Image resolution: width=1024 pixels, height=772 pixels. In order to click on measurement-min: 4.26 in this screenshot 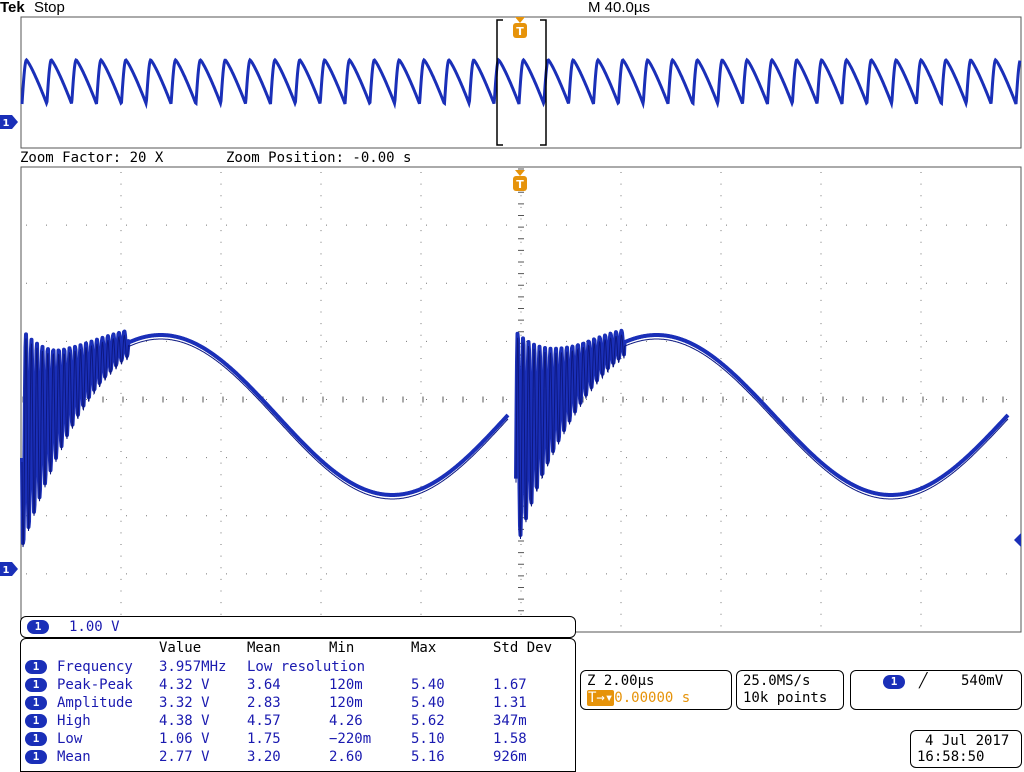, I will do `click(346, 721)`.